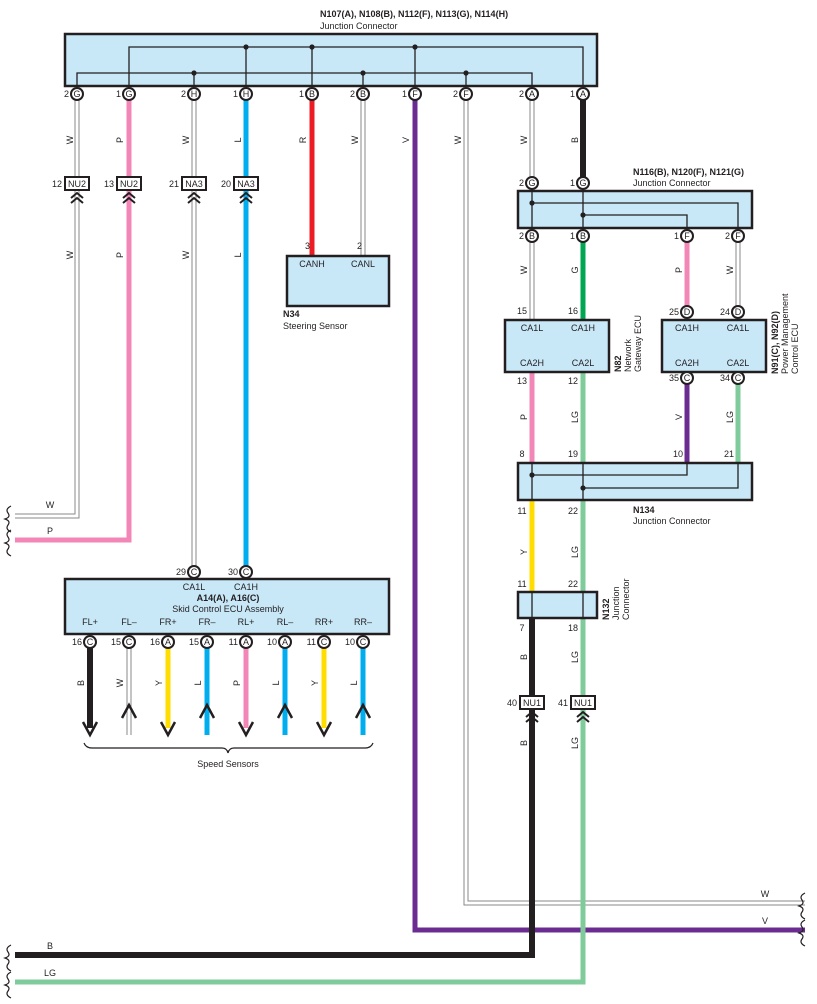  I want to click on arrow-up-icon, so click(285, 710).